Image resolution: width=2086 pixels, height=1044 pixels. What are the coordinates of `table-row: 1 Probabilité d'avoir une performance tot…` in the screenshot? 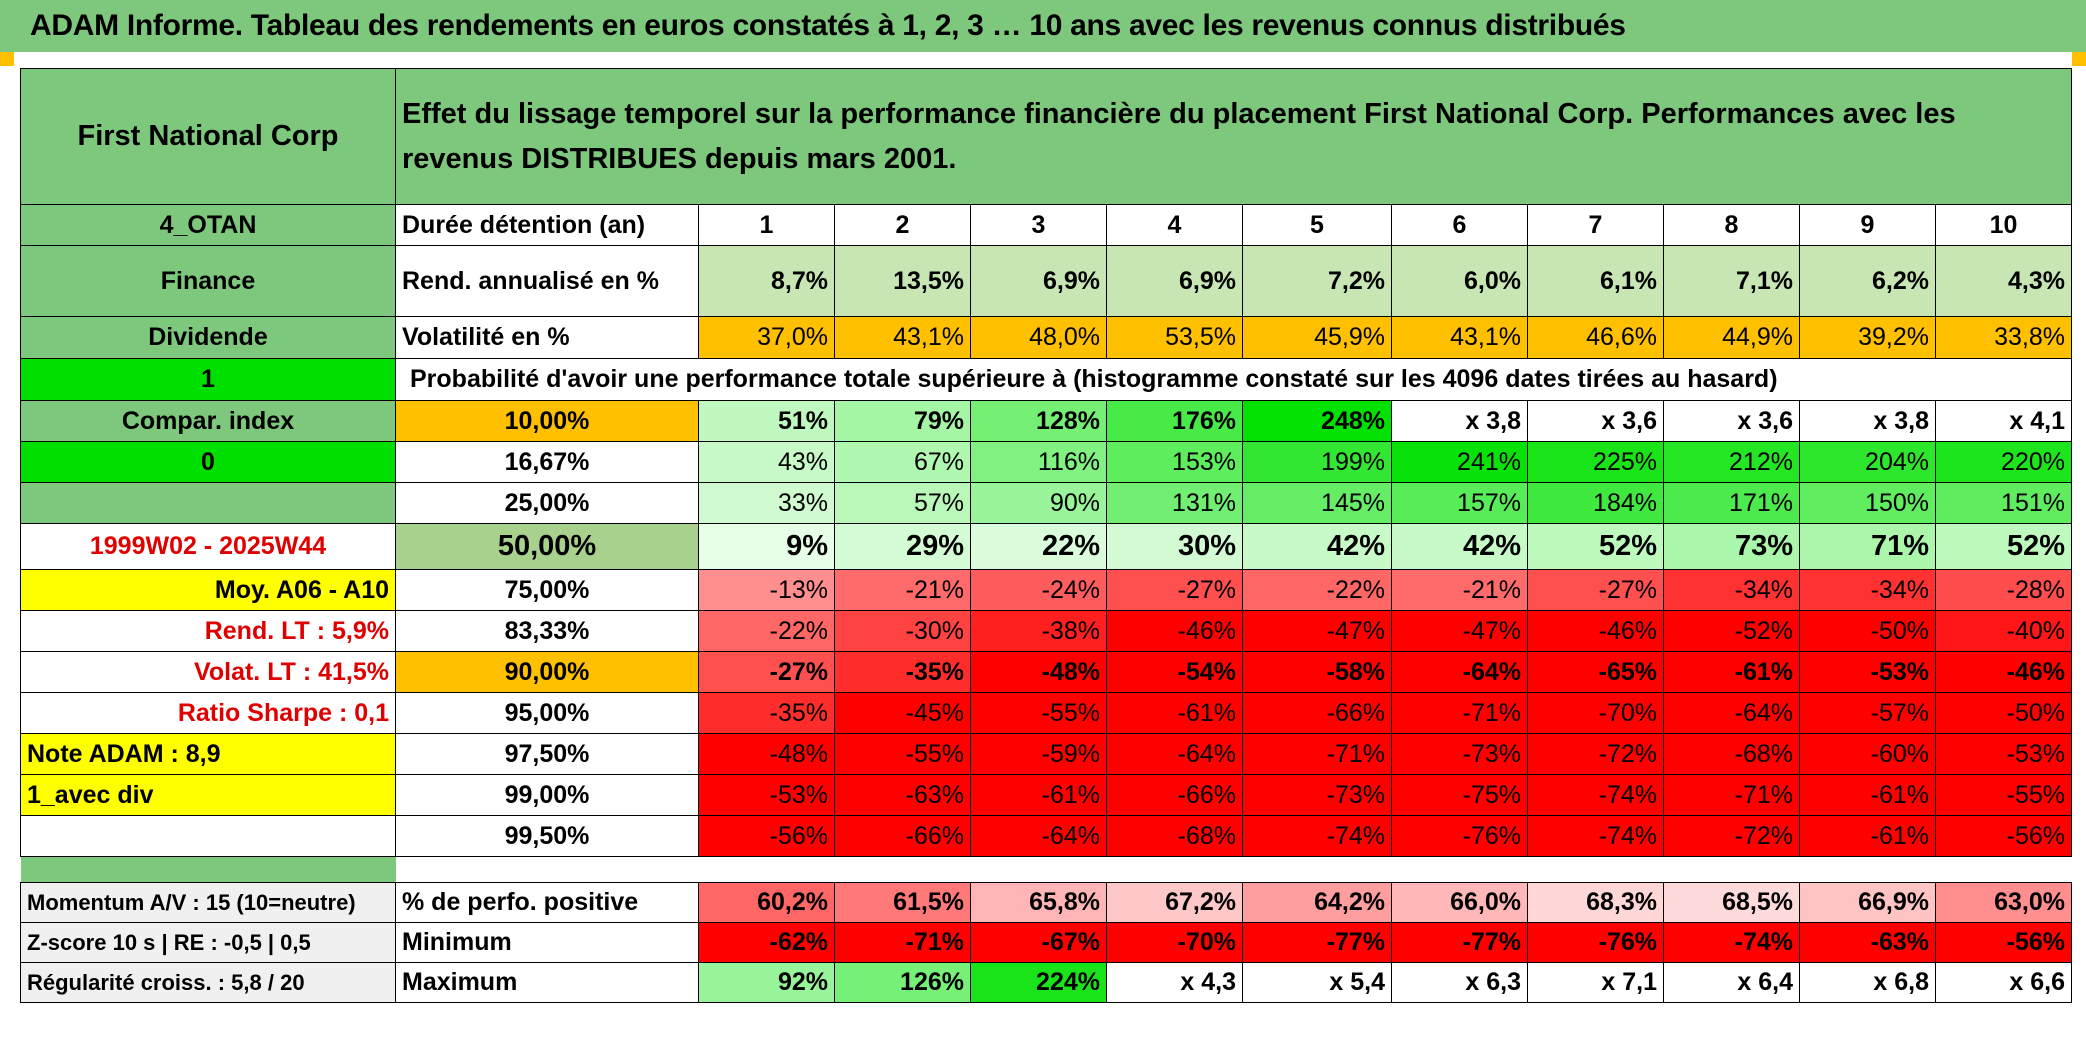 It's located at (1046, 379).